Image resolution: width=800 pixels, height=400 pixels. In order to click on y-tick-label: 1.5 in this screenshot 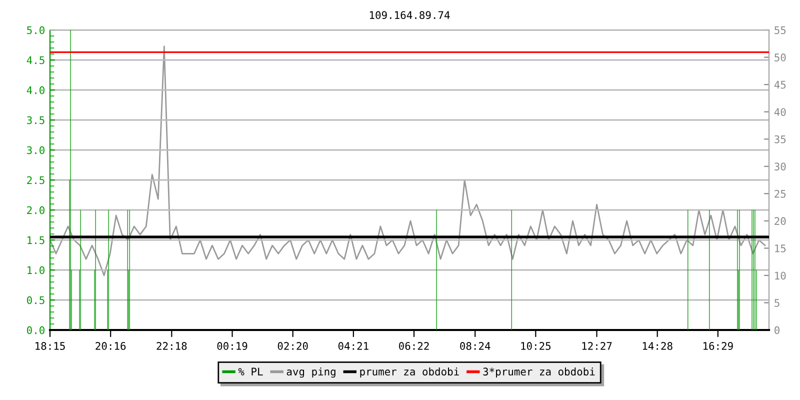, I will do `click(36, 240)`.